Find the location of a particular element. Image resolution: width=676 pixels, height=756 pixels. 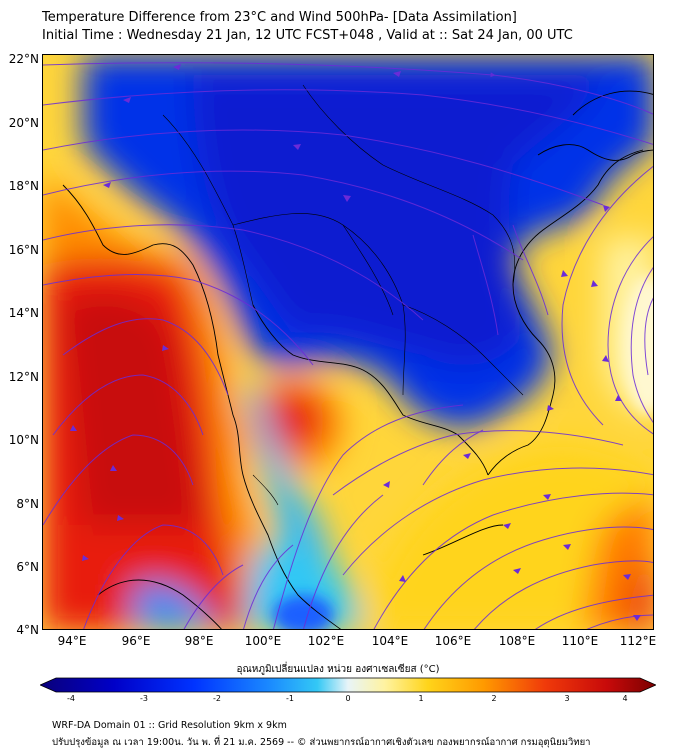

colorbar-tick: -3 is located at coordinates (144, 698).